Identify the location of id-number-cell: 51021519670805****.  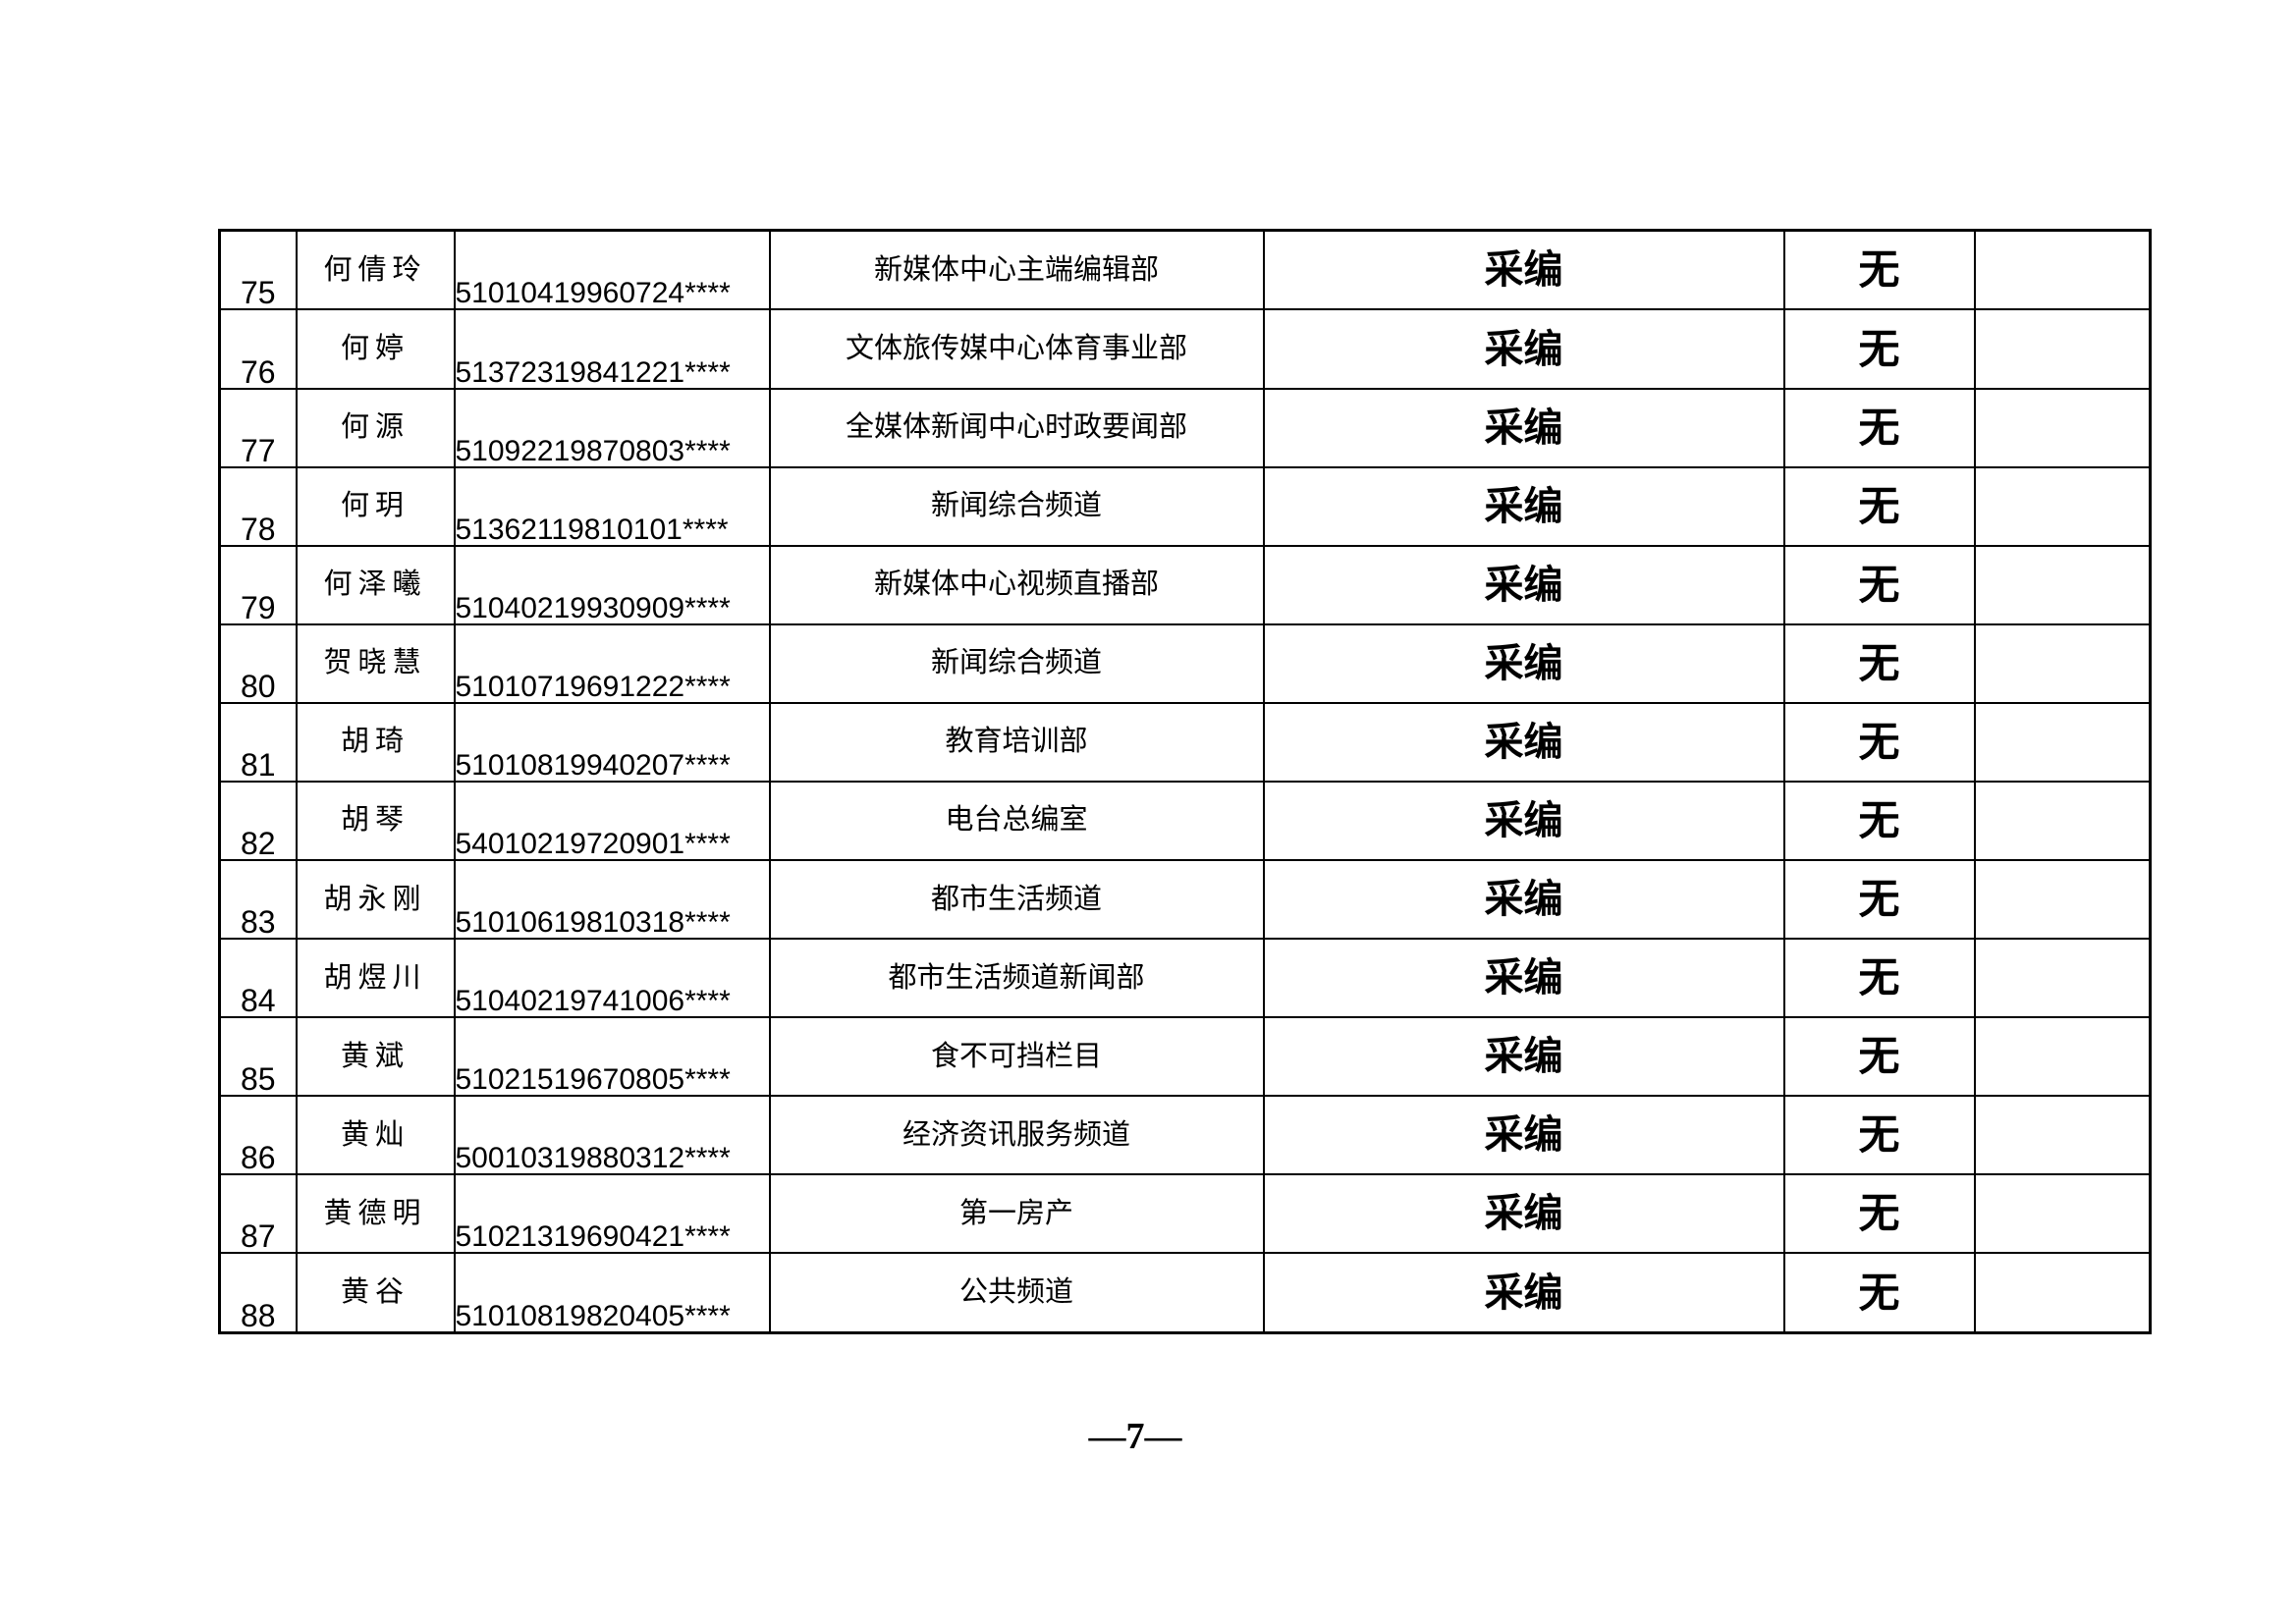
(612, 1057).